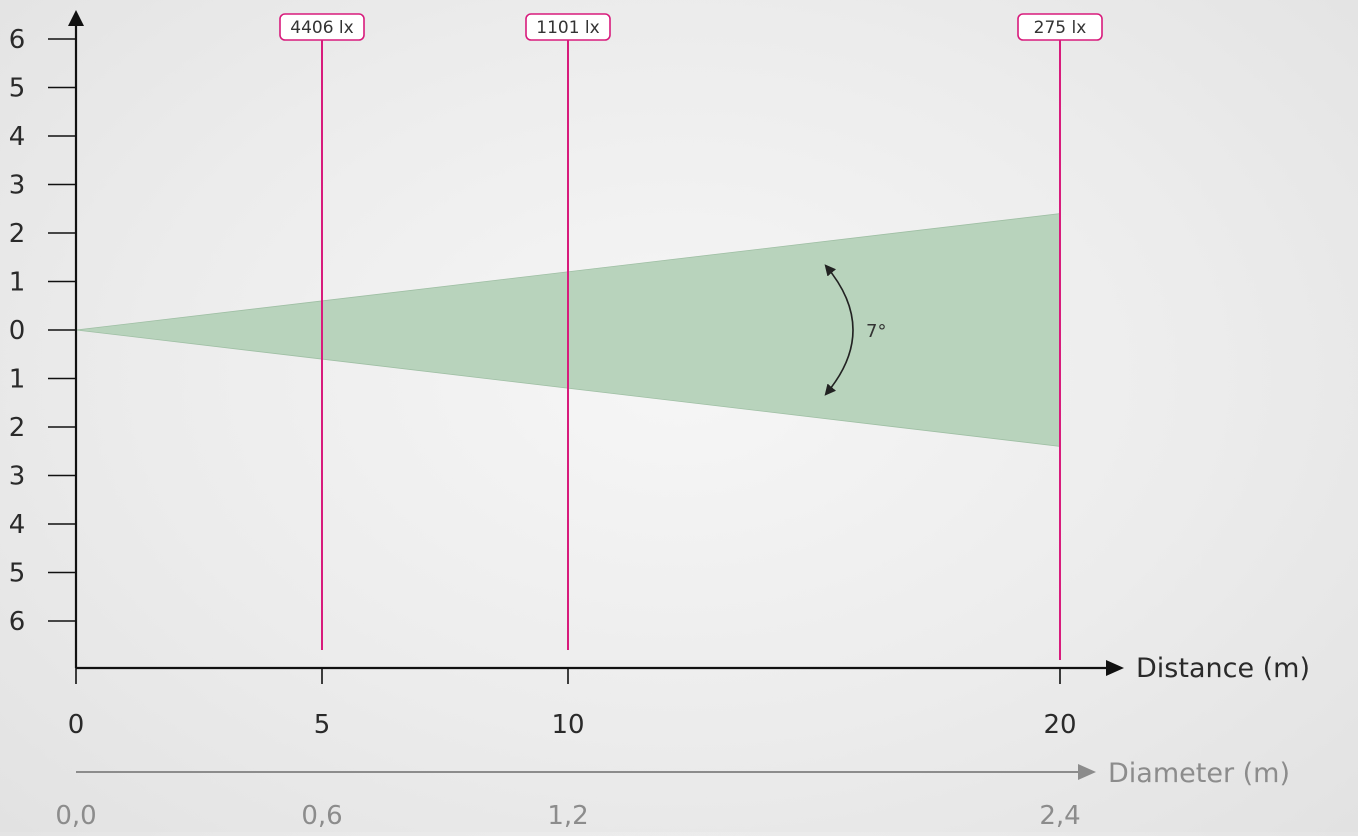  I want to click on illuminance-label-20: 275 lx, so click(1060, 28).